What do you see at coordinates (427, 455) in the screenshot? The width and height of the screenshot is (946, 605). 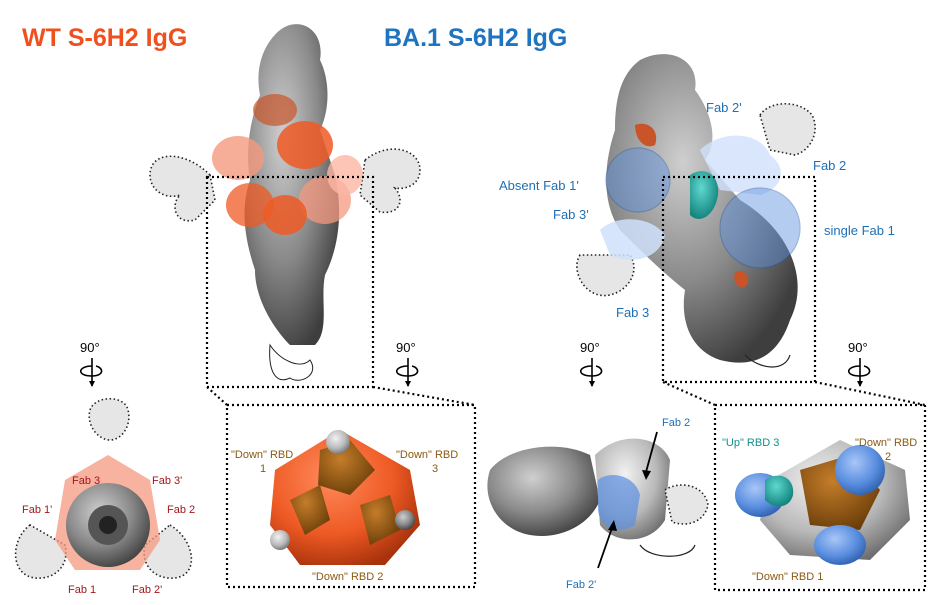 I see `wt-zoom-rbd3-label-line1: "Down" RBD` at bounding box center [427, 455].